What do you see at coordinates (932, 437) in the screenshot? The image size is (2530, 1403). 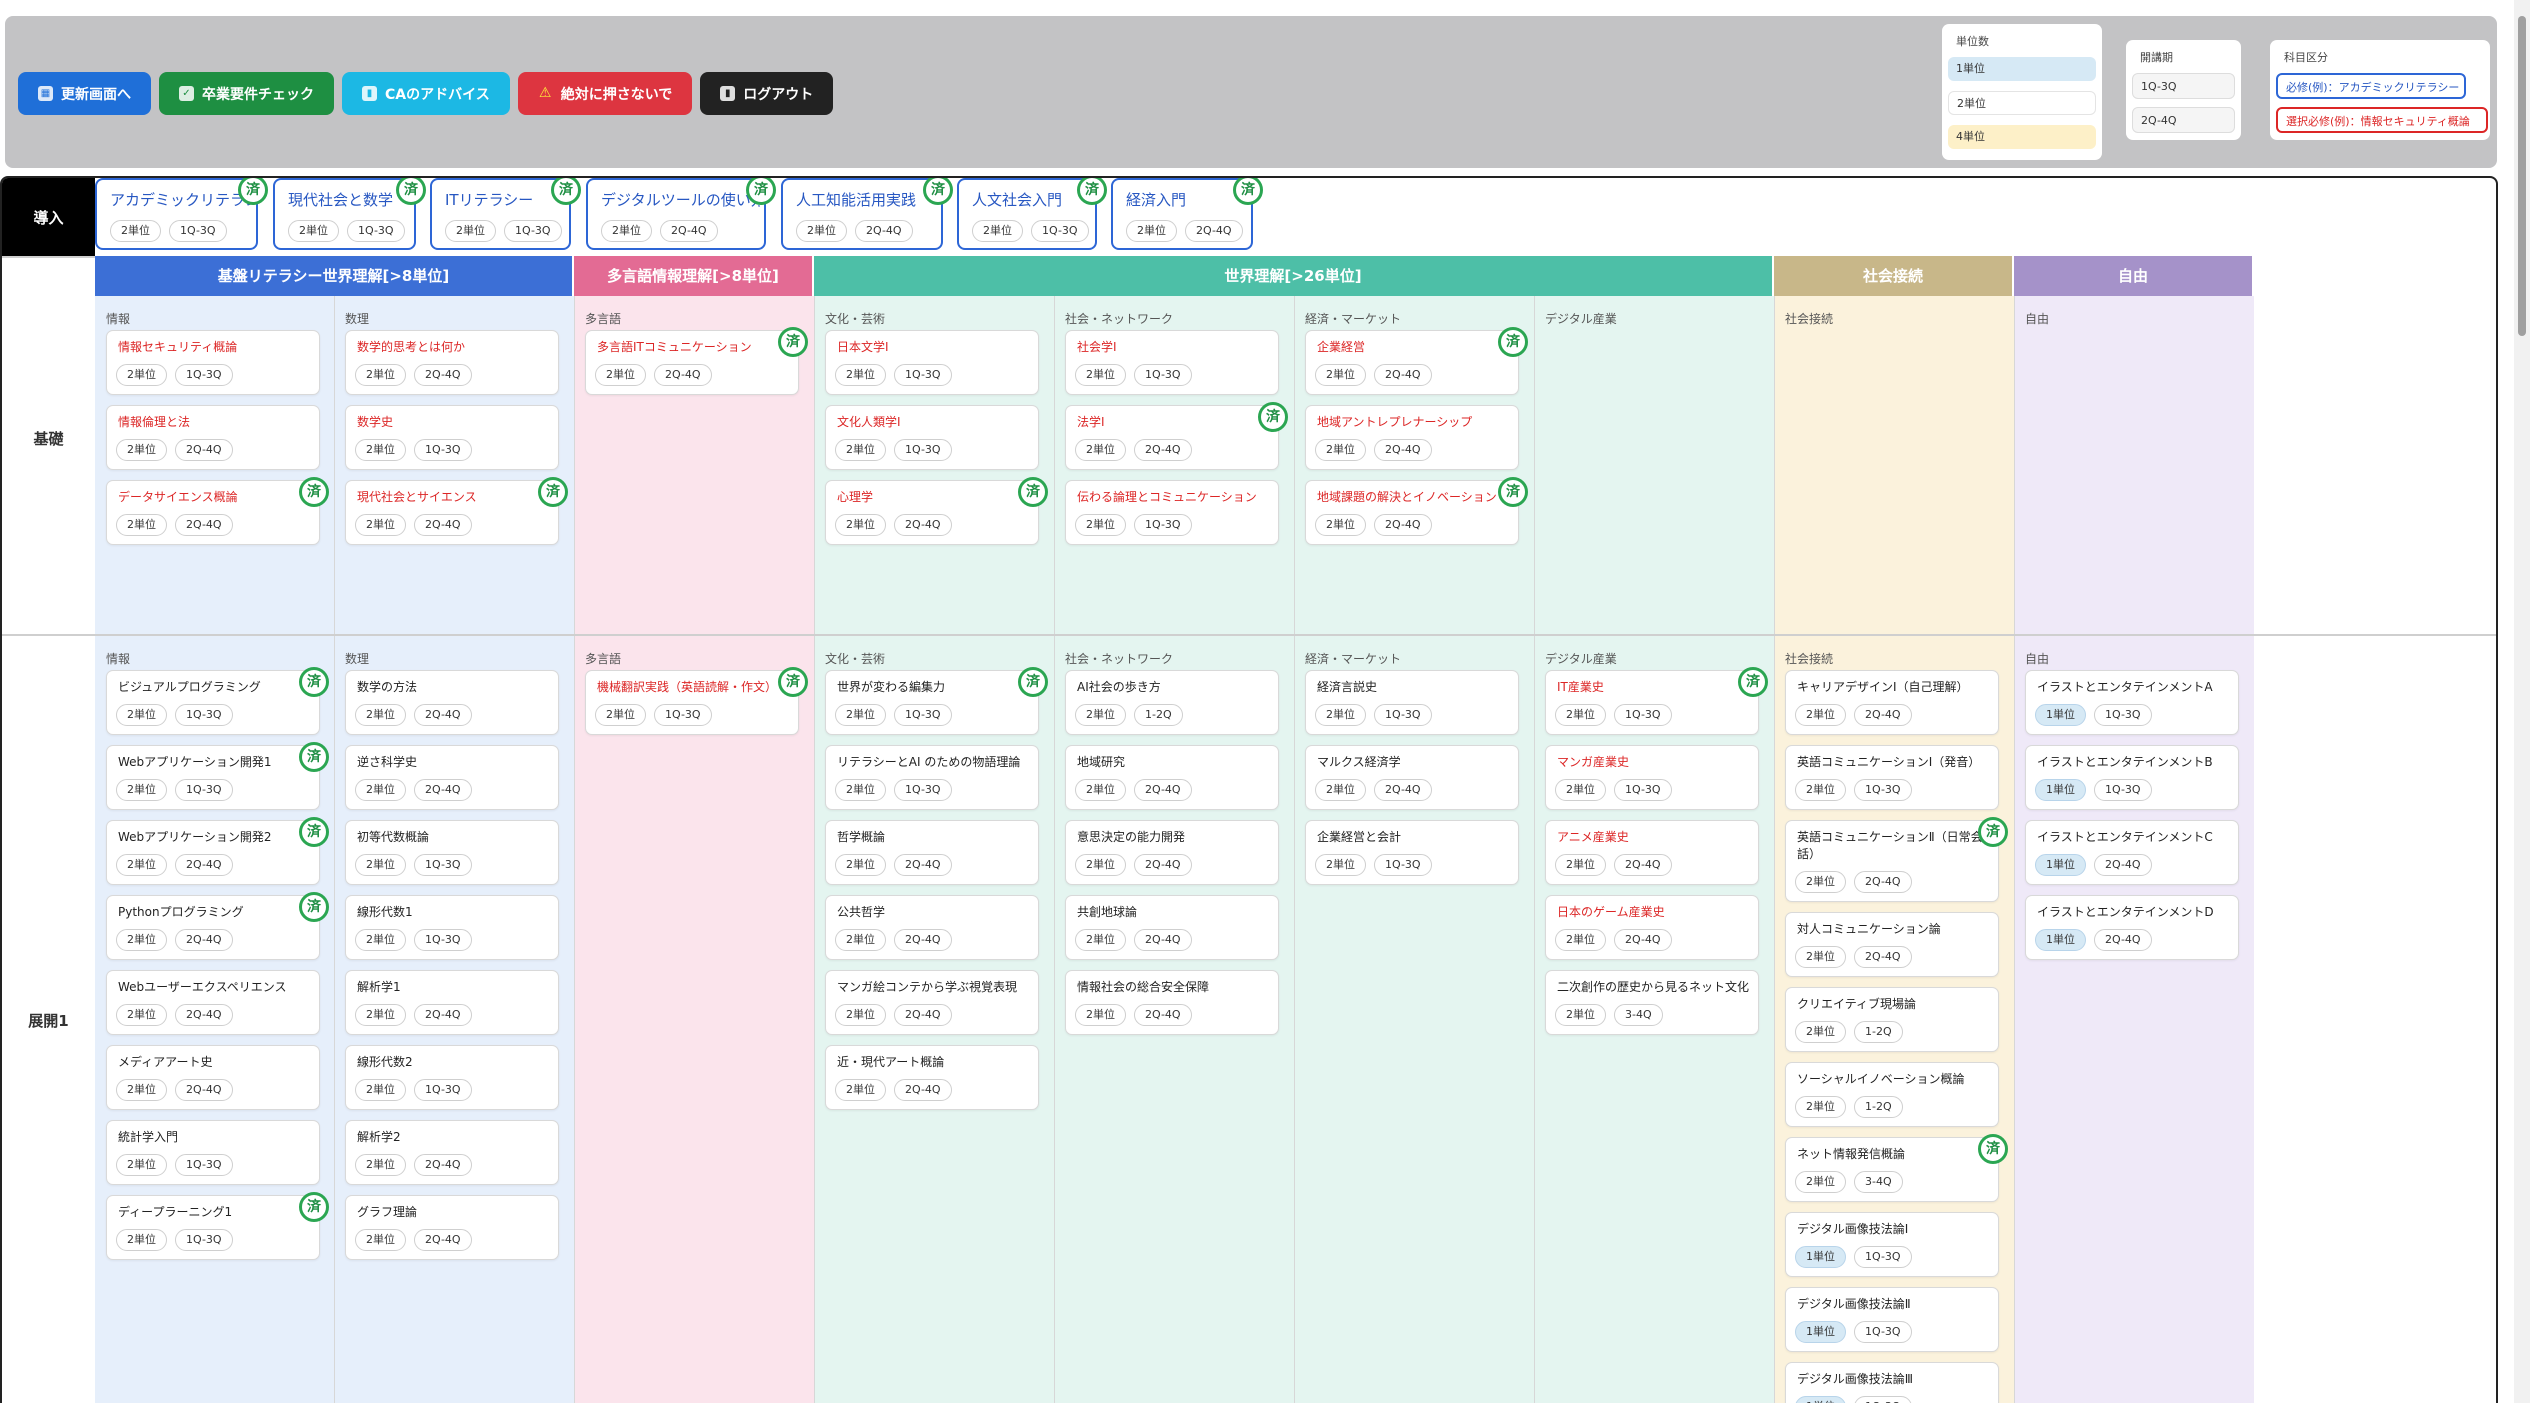 I see `course-card: 文化人類学Ⅰ 2単位 1Q-3Q` at bounding box center [932, 437].